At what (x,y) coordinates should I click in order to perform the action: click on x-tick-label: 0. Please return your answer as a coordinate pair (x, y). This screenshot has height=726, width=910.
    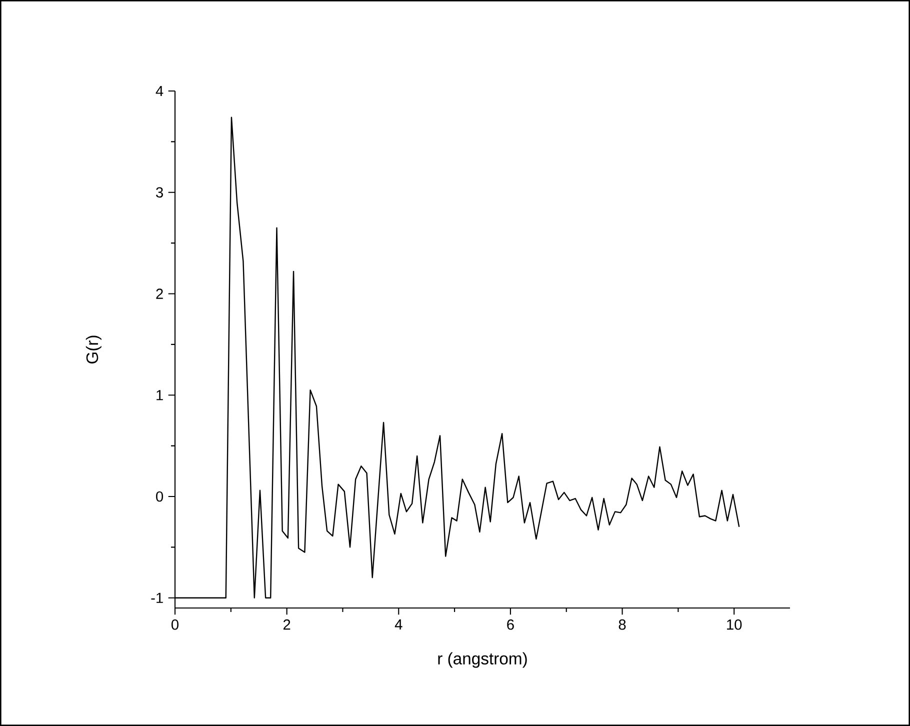
    Looking at the image, I should click on (174, 624).